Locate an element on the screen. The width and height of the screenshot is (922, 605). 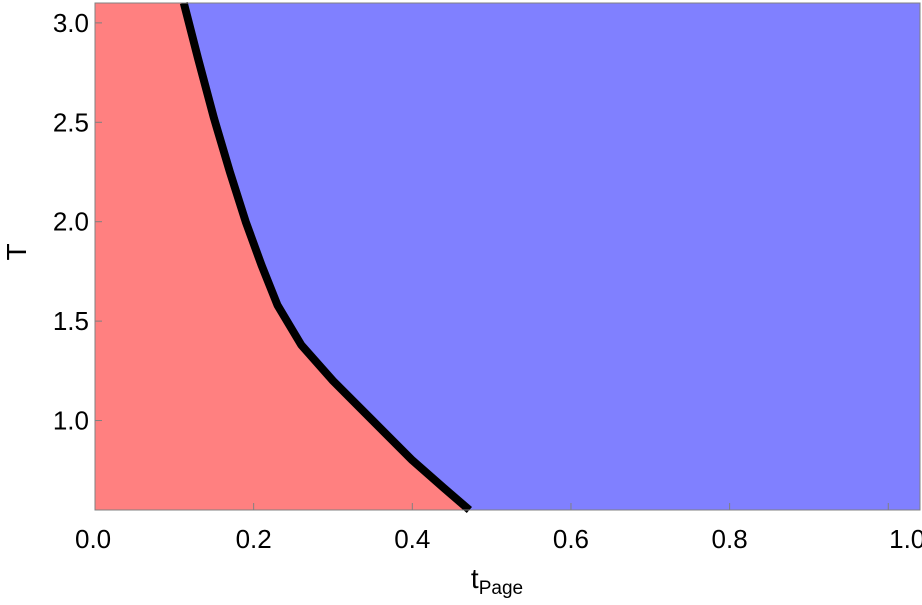
x-axis-label: tPage is located at coordinates (497, 581).